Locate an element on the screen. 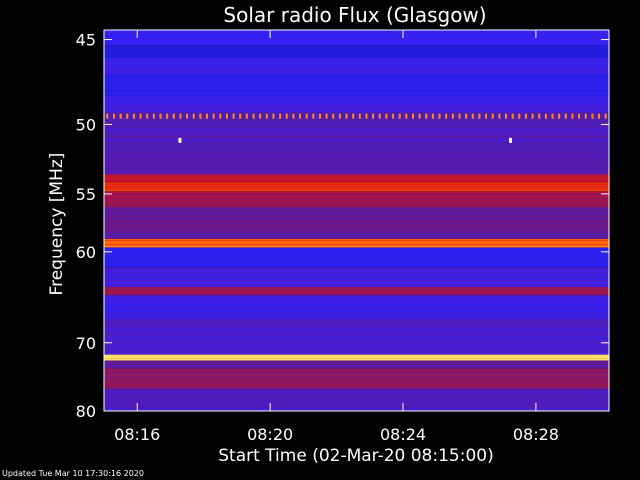 This screenshot has width=640, height=480. y-tick-label: 50 is located at coordinates (86, 124).